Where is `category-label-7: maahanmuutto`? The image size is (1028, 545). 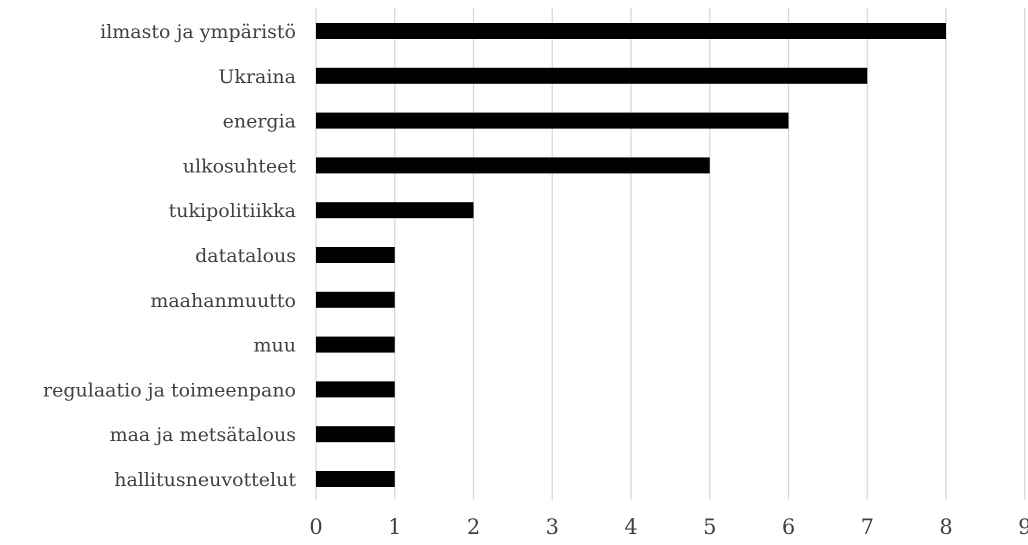 category-label-7: maahanmuutto is located at coordinates (223, 301).